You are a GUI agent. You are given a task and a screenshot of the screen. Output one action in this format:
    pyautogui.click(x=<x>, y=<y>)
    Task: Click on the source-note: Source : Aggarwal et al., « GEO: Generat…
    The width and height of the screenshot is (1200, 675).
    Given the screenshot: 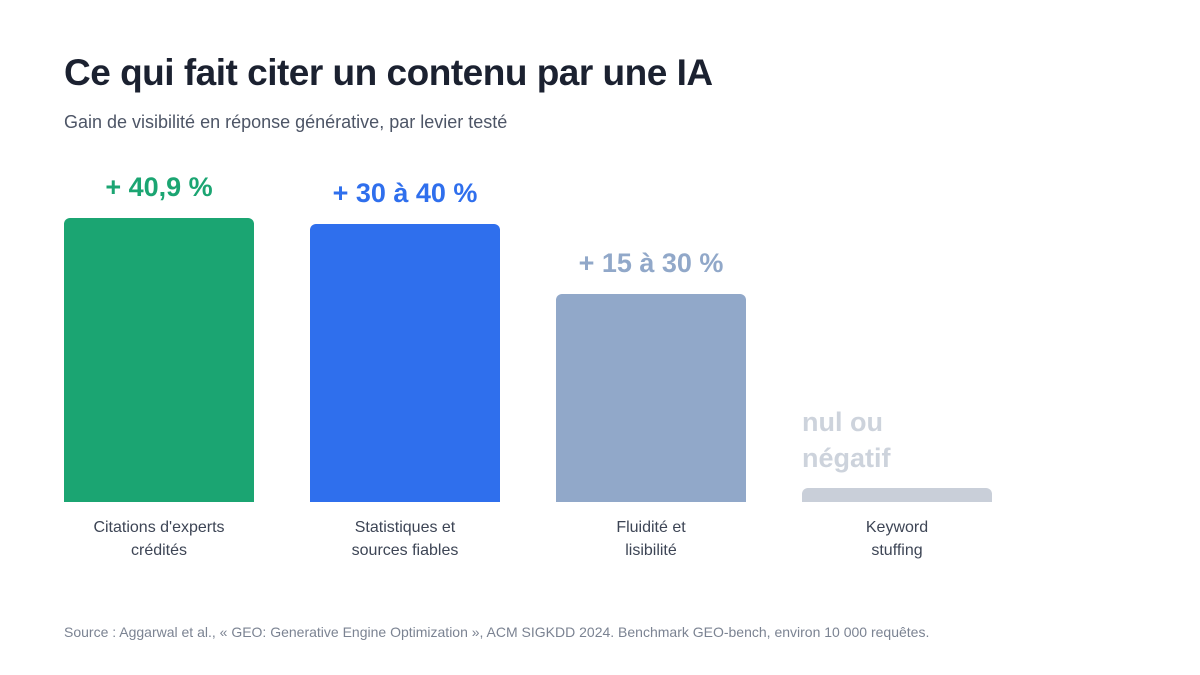 What is the action you would take?
    pyautogui.click(x=497, y=632)
    